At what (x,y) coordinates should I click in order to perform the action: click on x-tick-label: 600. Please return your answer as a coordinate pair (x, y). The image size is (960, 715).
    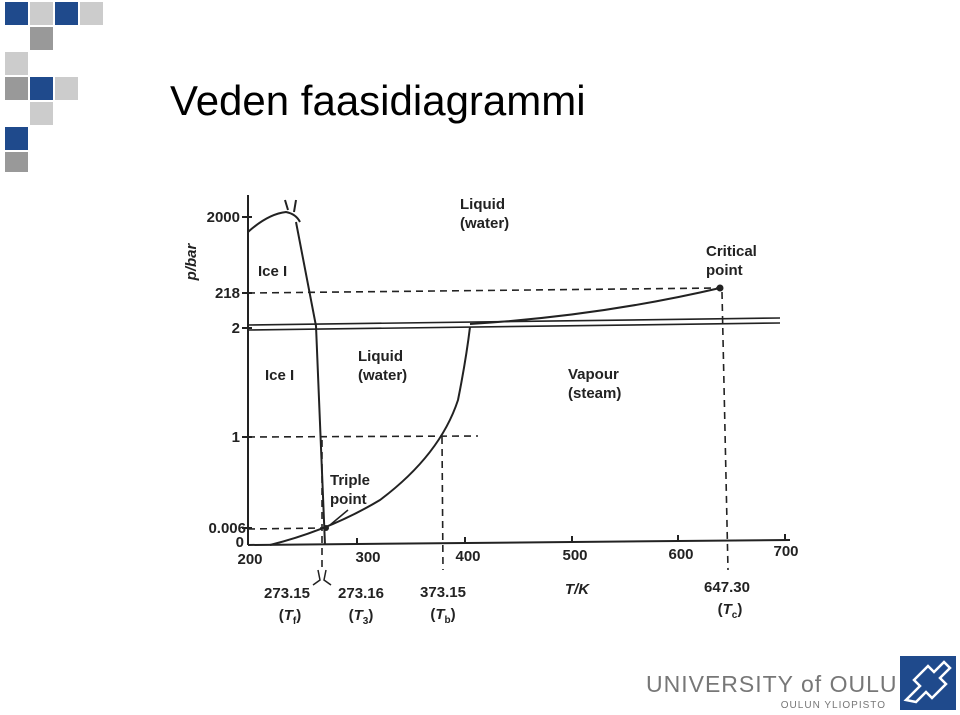
    Looking at the image, I should click on (680, 554).